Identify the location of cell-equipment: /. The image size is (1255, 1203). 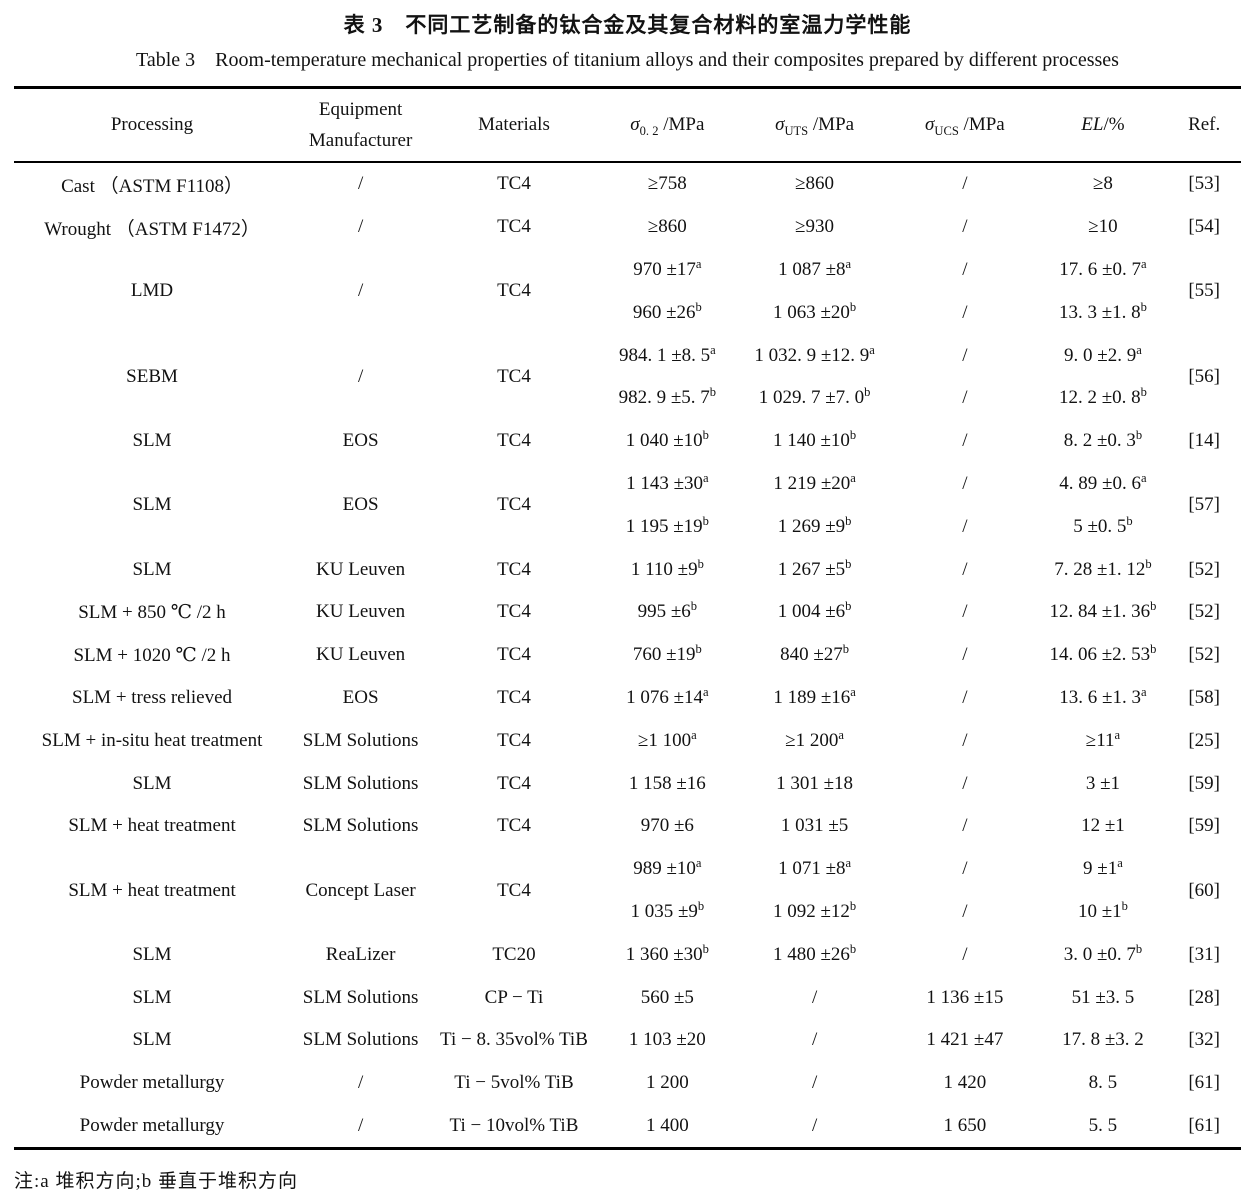
(360, 184).